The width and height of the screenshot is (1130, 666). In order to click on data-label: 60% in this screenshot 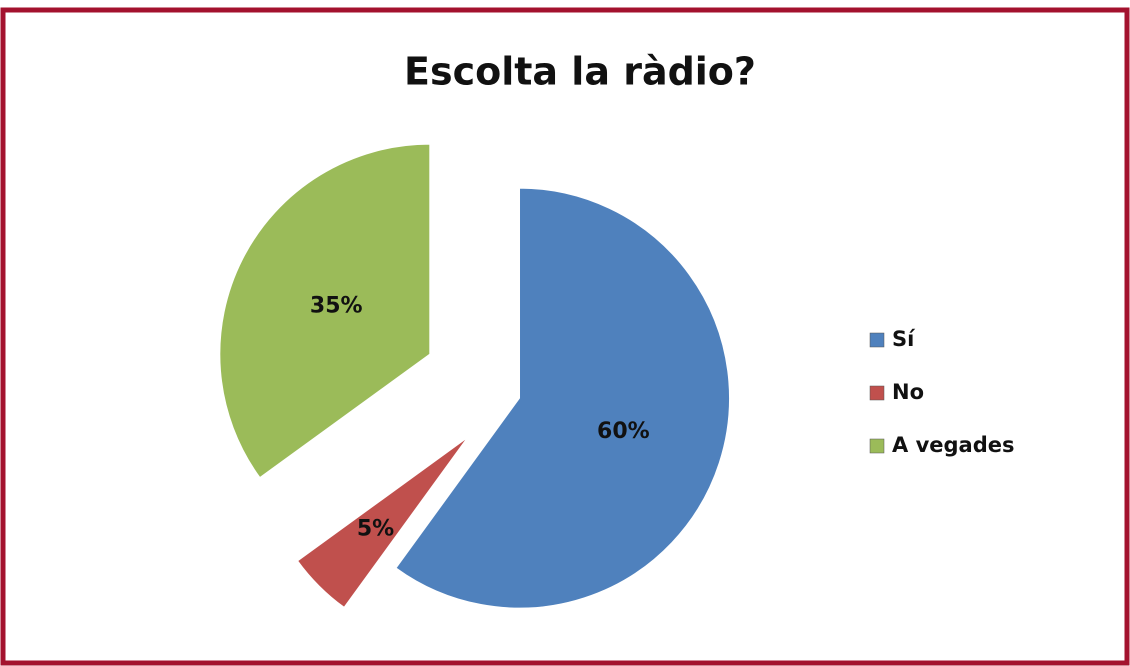, I will do `click(623, 431)`.